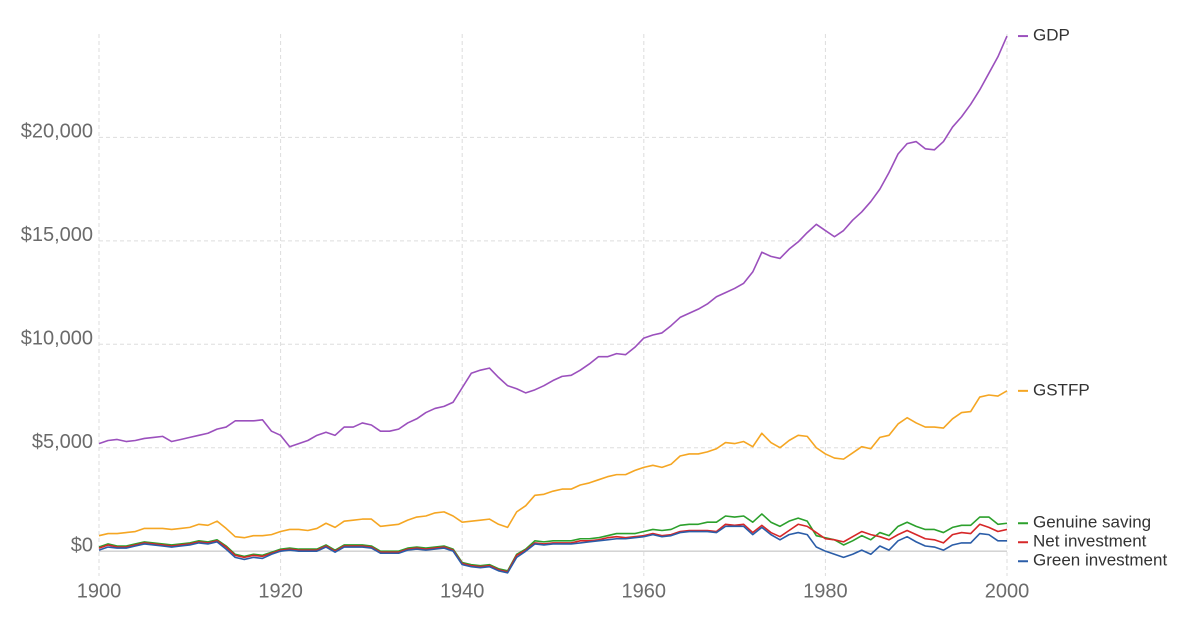 Image resolution: width=1200 pixels, height=630 pixels. I want to click on y-tick-label: $10,000, so click(57, 339).